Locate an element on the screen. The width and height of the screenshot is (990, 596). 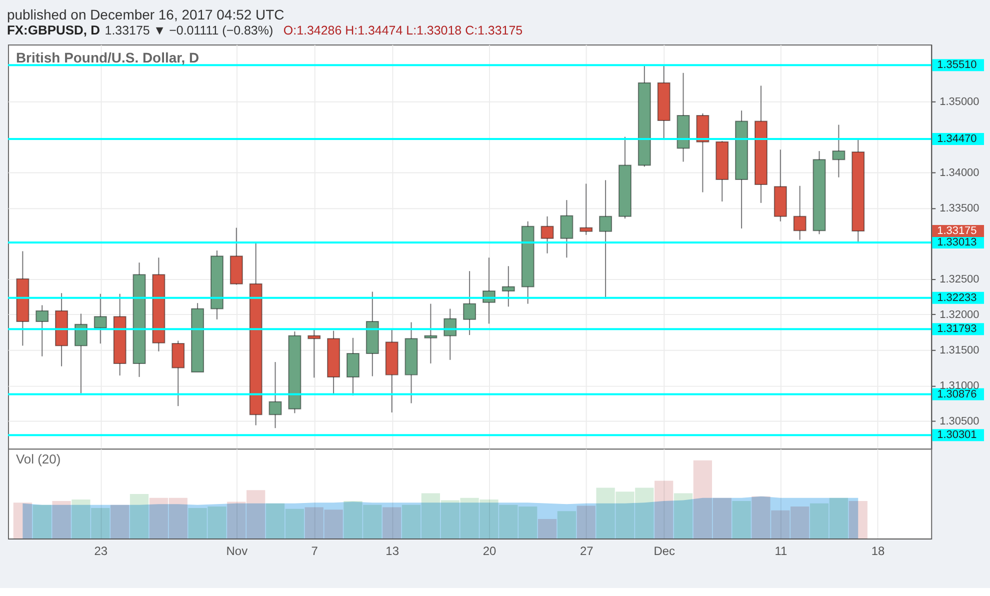
ref-line-label: 1.31793 is located at coordinates (957, 329).